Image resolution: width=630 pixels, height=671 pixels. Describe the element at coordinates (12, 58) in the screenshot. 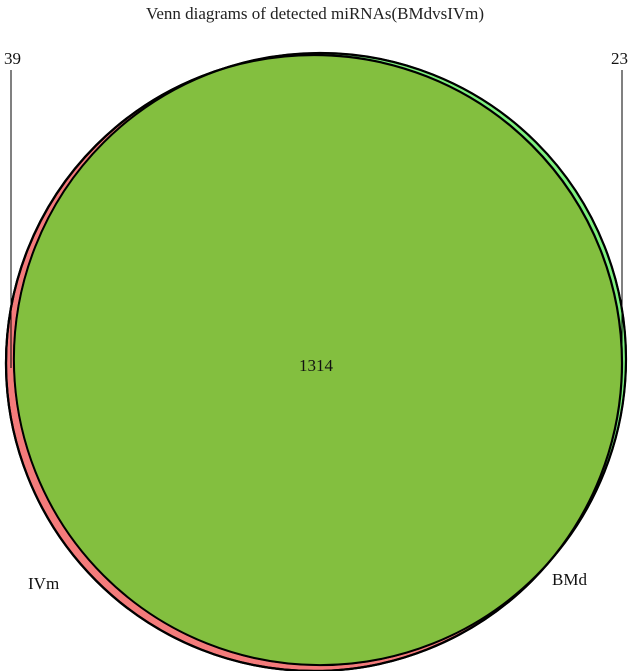

I see `ivm-only-count: 39` at that location.